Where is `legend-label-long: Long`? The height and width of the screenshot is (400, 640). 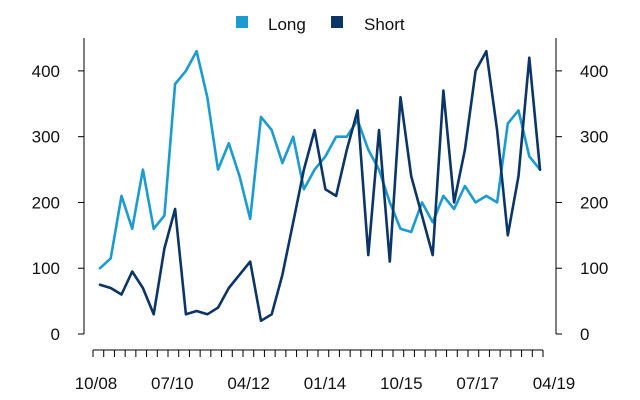 legend-label-long: Long is located at coordinates (287, 24).